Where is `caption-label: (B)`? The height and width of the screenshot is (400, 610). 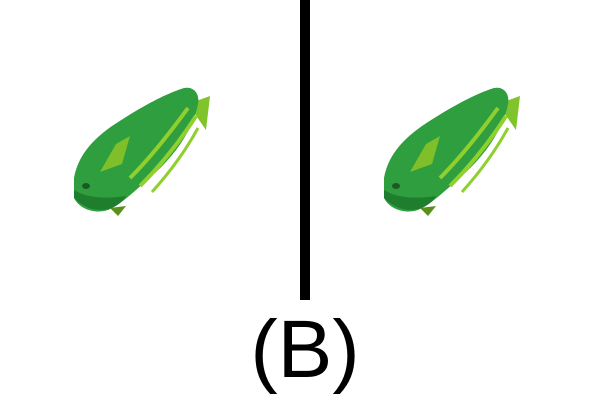 caption-label: (B) is located at coordinates (305, 349).